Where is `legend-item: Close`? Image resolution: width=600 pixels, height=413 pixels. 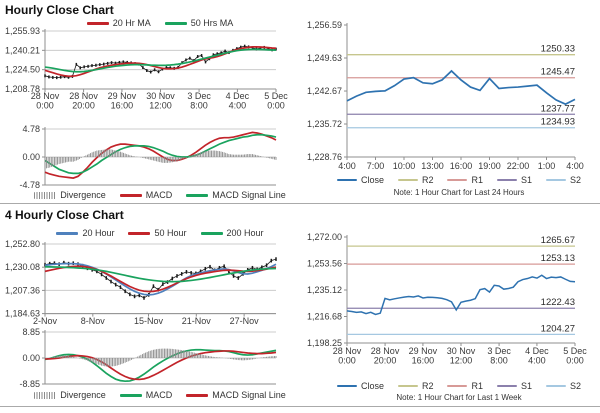 legend-item: Close is located at coordinates (360, 180).